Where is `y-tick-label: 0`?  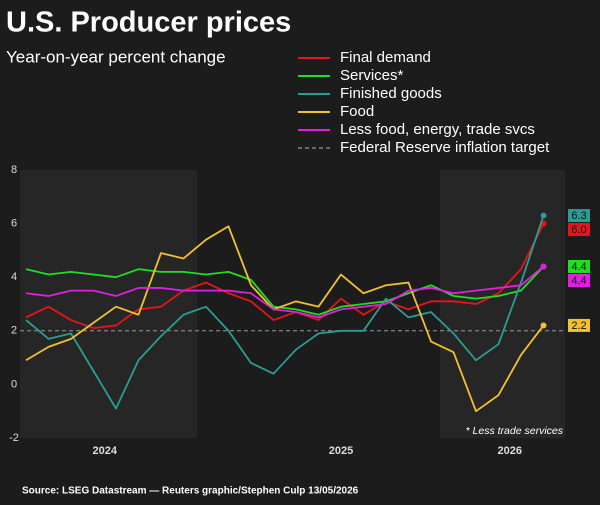
y-tick-label: 0 is located at coordinates (14, 384).